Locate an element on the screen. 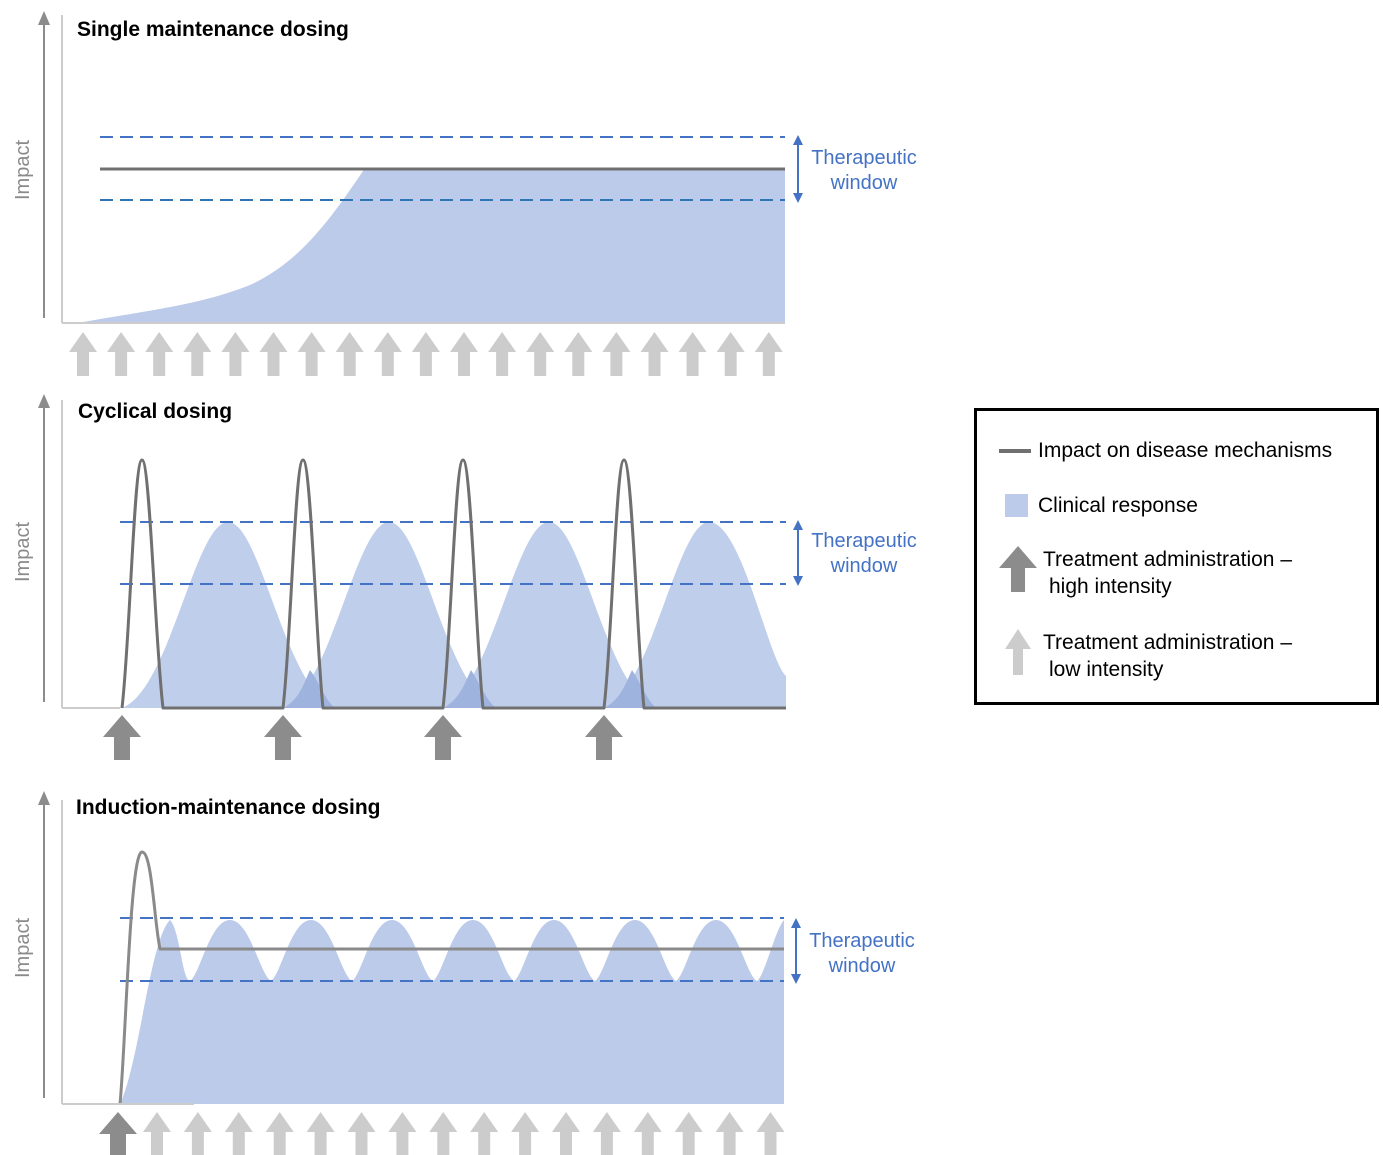  impact-line-swatch is located at coordinates (1015, 451).